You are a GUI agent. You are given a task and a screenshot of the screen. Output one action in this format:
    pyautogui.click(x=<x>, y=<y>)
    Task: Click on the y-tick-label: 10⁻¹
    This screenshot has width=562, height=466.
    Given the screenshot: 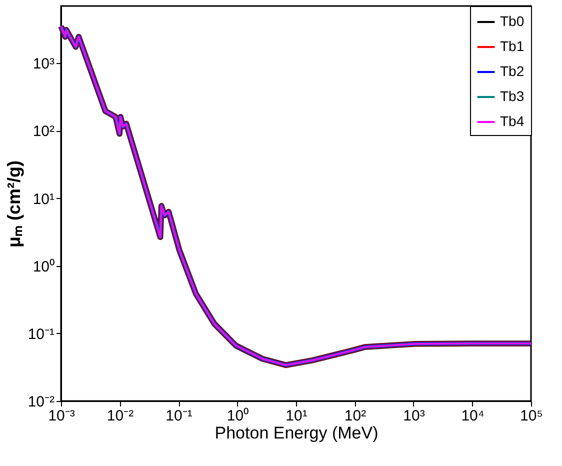 What is the action you would take?
    pyautogui.click(x=41, y=334)
    